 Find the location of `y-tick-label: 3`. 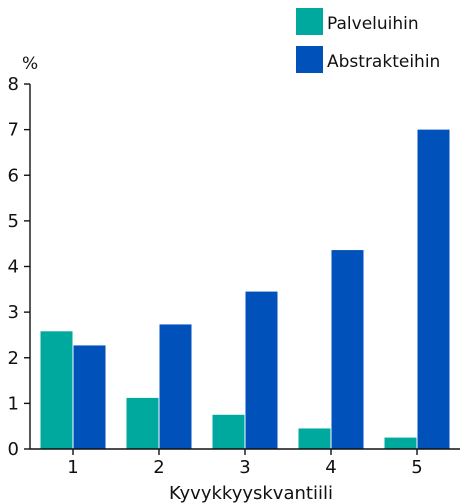

y-tick-label: 3 is located at coordinates (13, 312).